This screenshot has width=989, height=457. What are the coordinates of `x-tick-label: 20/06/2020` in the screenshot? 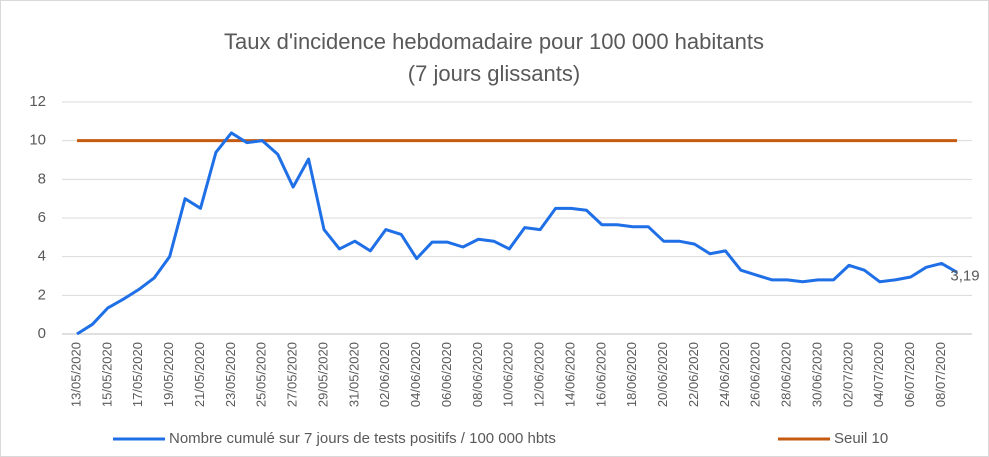 It's located at (662, 374).